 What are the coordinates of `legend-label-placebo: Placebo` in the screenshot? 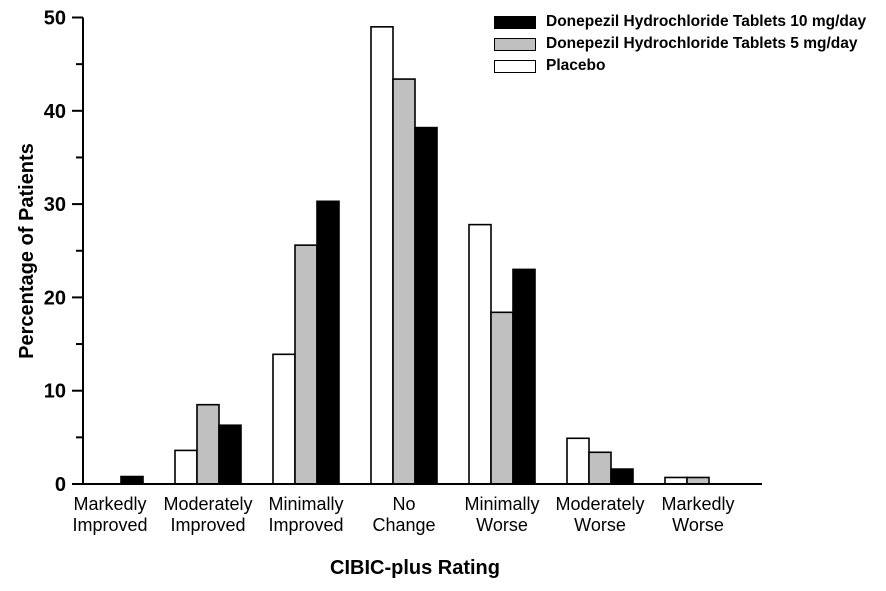 It's located at (576, 65).